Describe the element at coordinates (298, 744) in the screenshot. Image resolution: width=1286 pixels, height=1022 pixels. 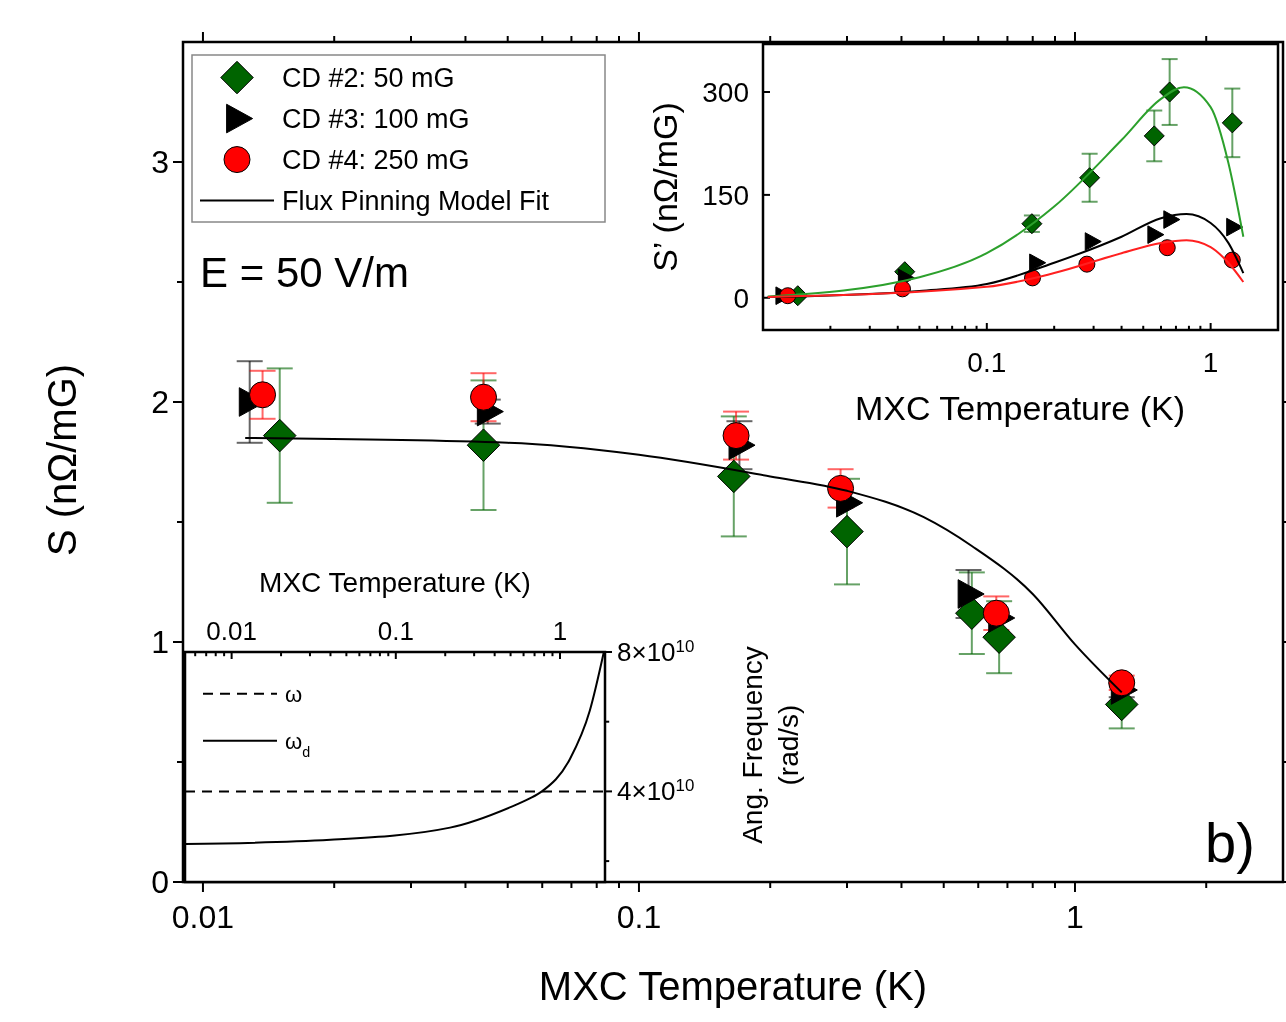
I see `legend-label: ω$_{d}$` at that location.